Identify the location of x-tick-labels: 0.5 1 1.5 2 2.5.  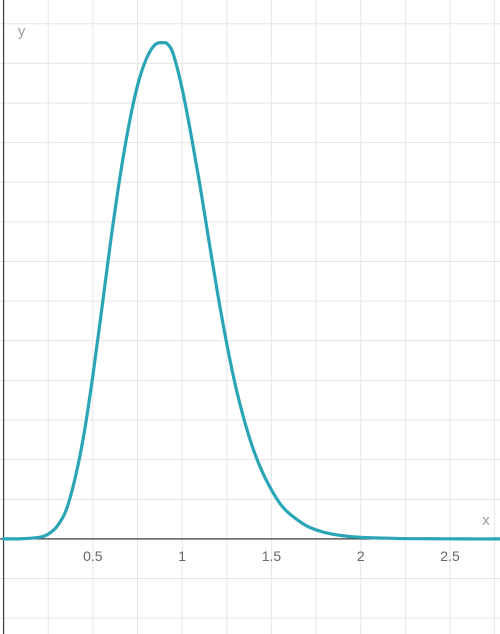
(271, 556).